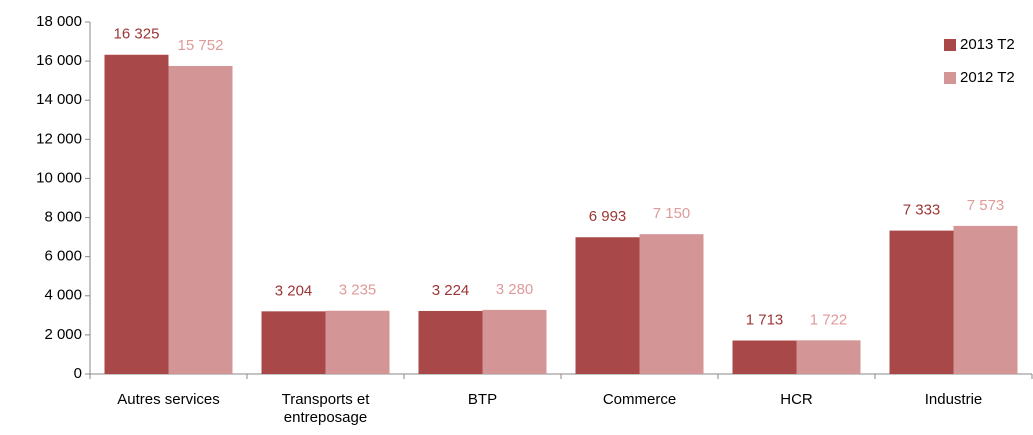  I want to click on data-label: 7 333, so click(922, 210).